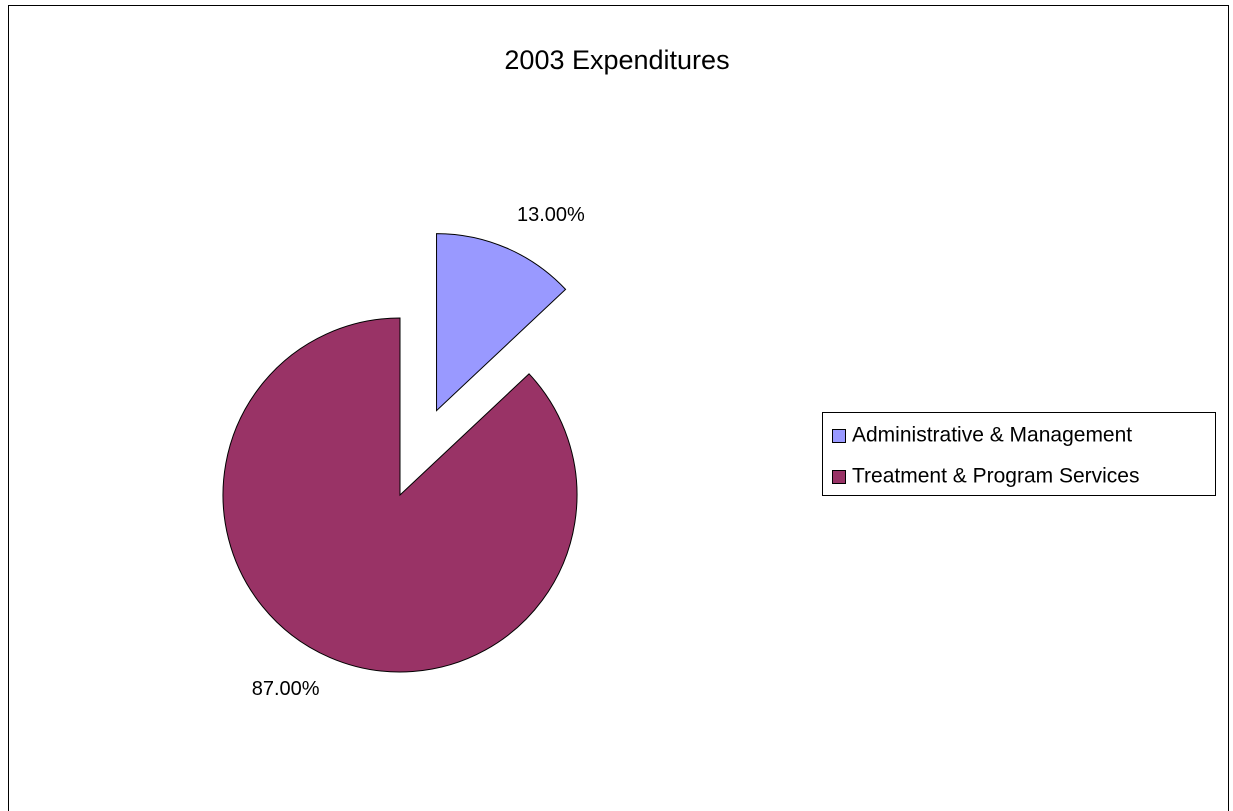  Describe the element at coordinates (551, 215) in the screenshot. I see `data-label: 13.00%` at that location.